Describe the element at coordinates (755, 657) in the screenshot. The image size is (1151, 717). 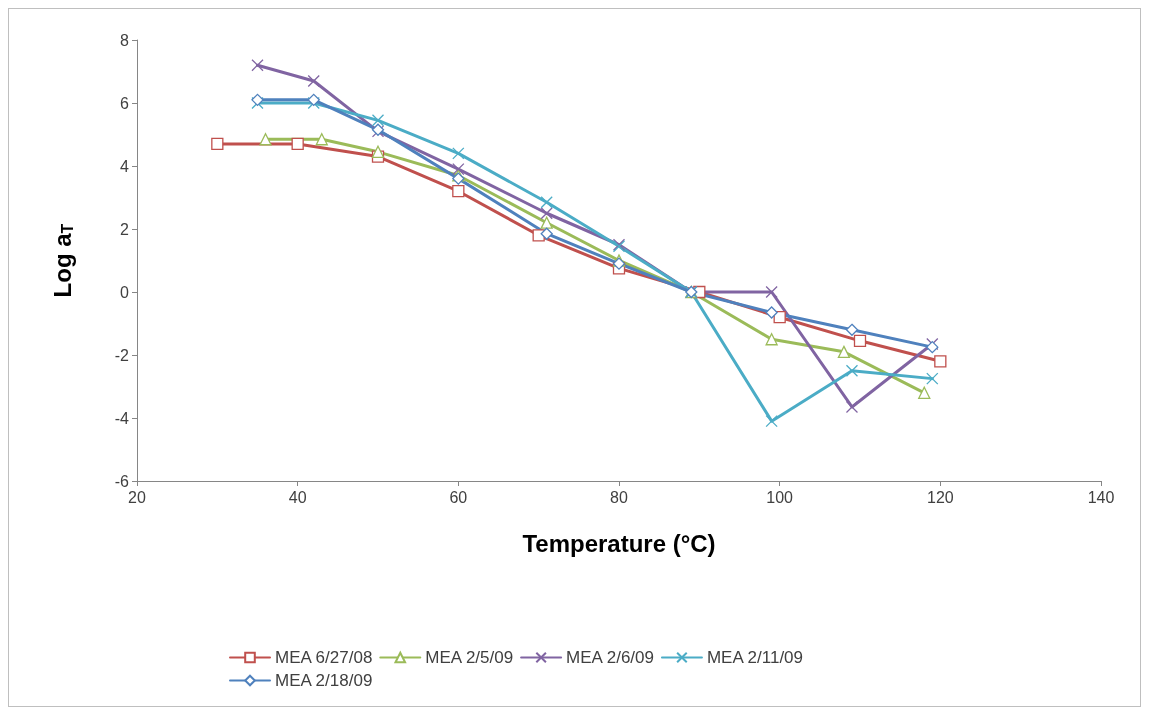
I see `legend-label: MEA 2/11/09` at that location.